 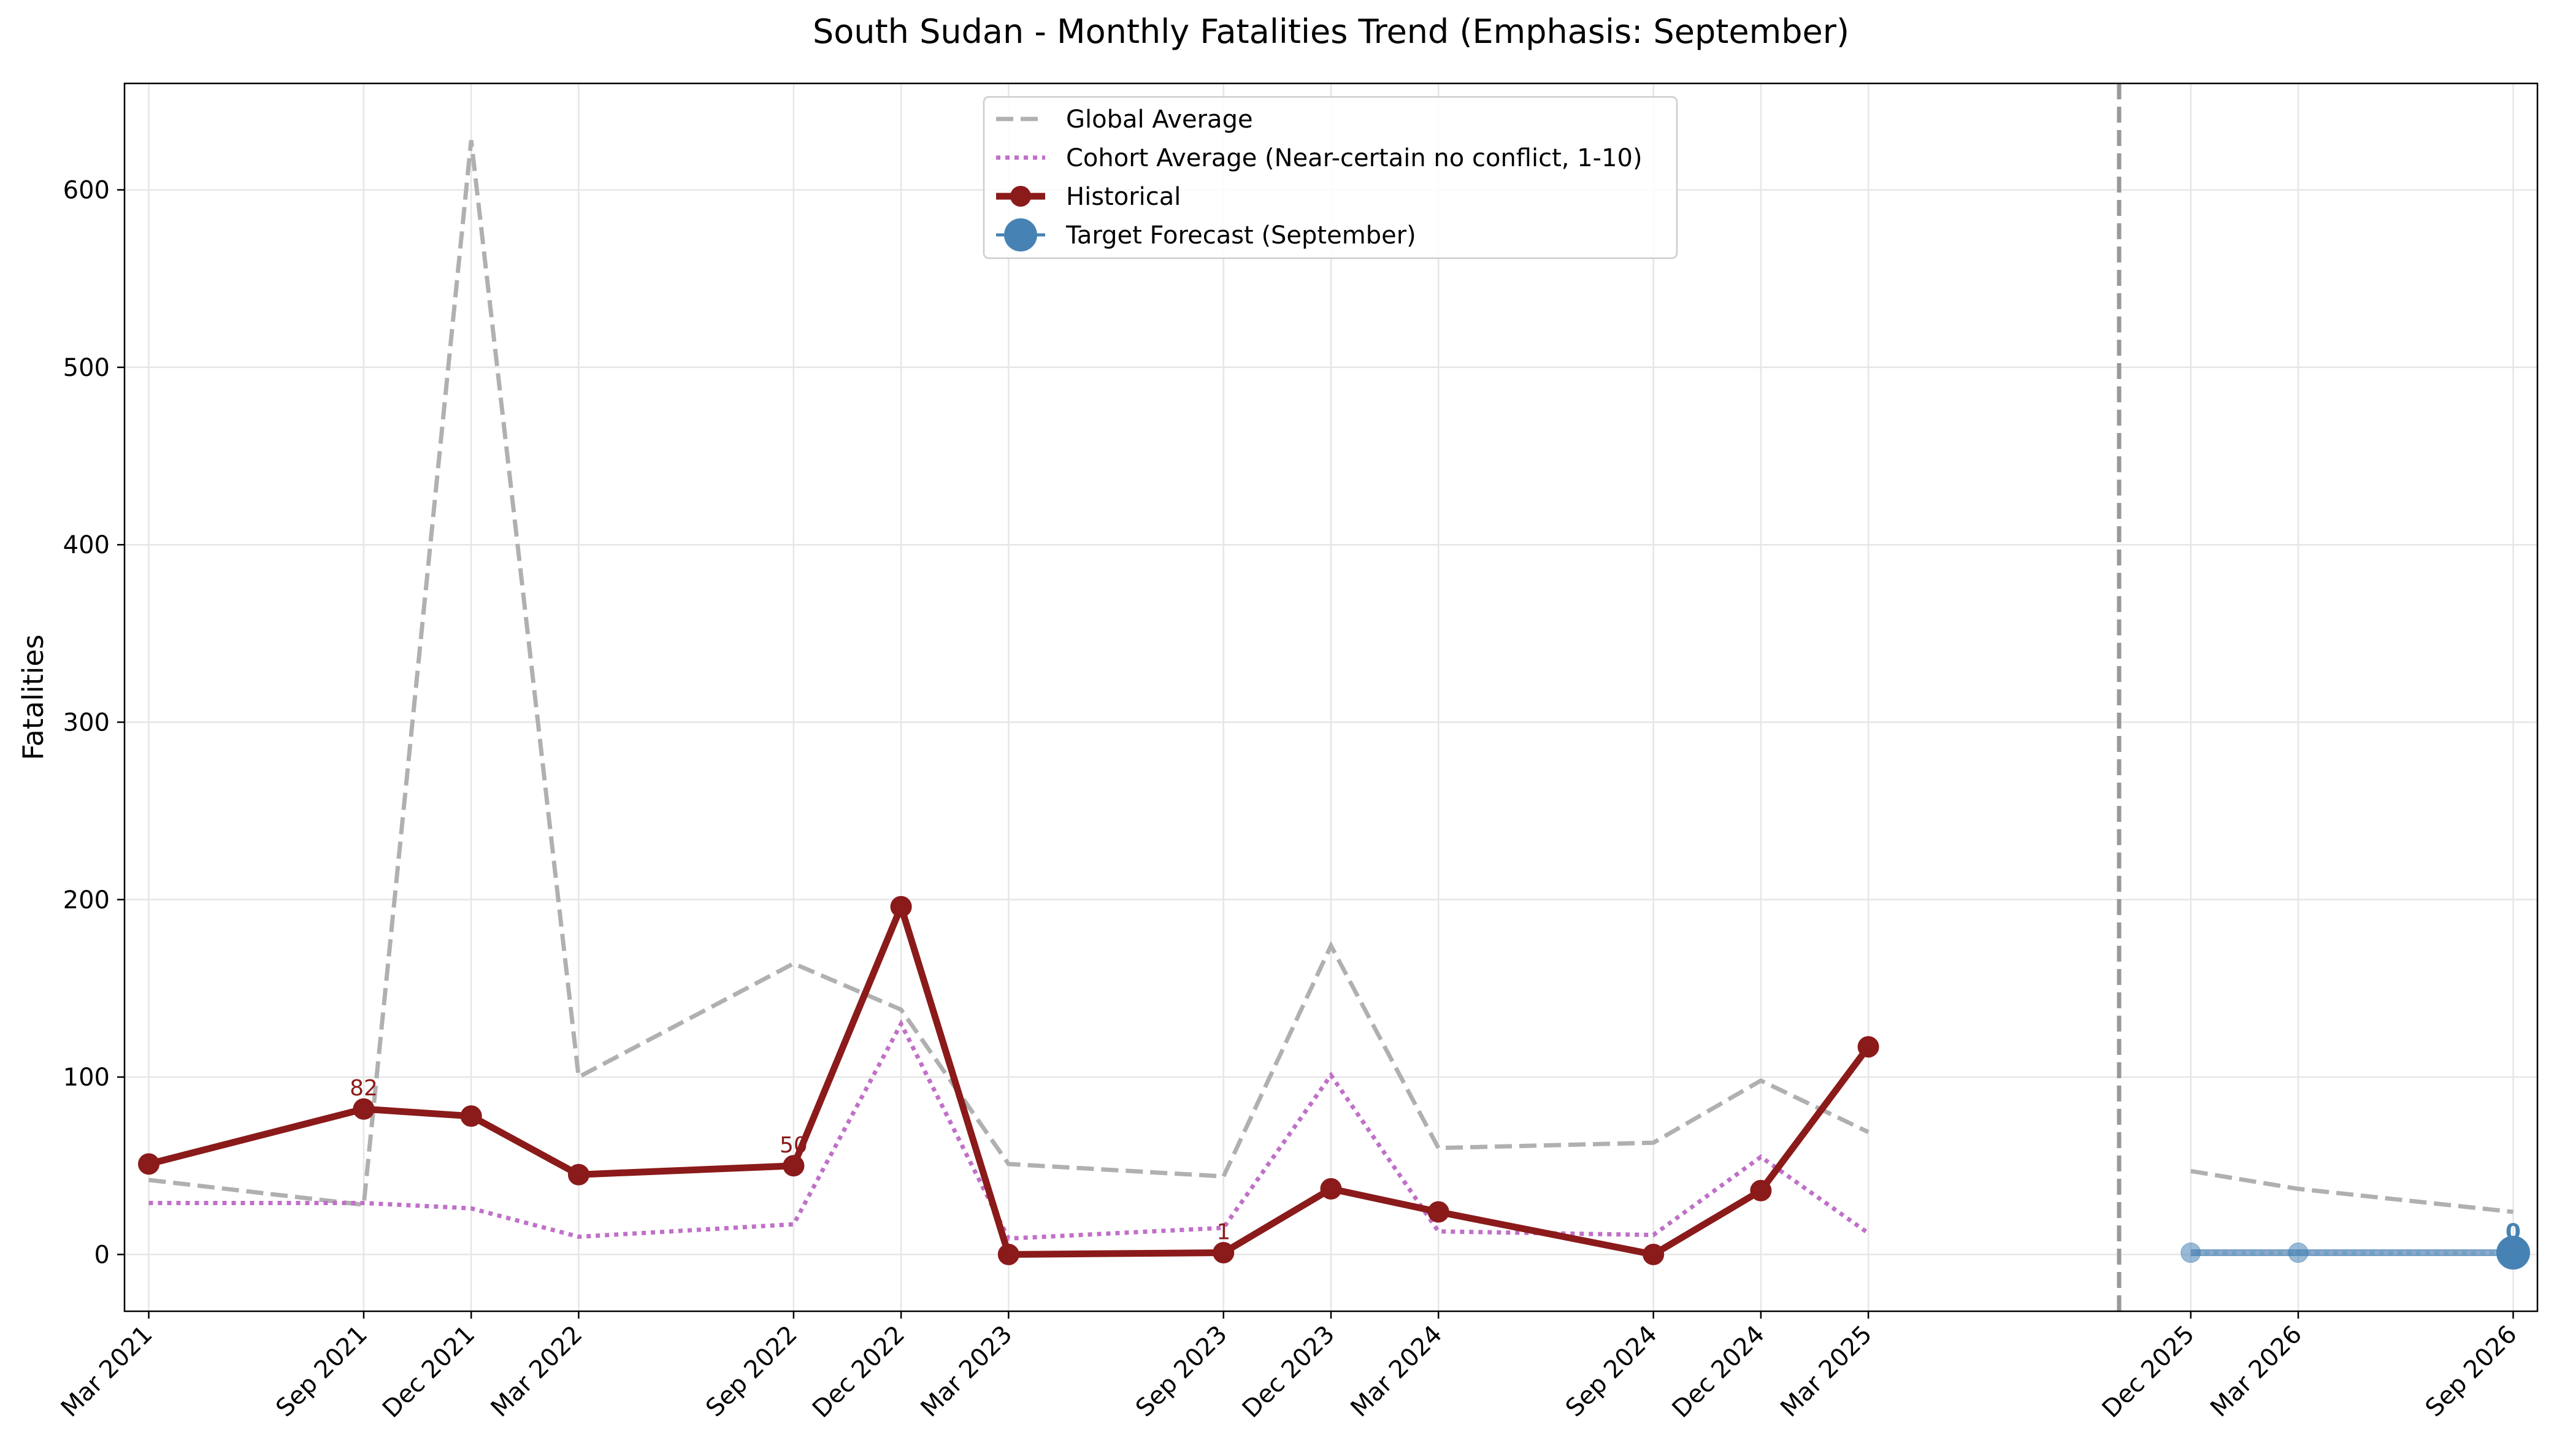 What do you see at coordinates (87, 545) in the screenshot?
I see `y-tick-label: 400` at bounding box center [87, 545].